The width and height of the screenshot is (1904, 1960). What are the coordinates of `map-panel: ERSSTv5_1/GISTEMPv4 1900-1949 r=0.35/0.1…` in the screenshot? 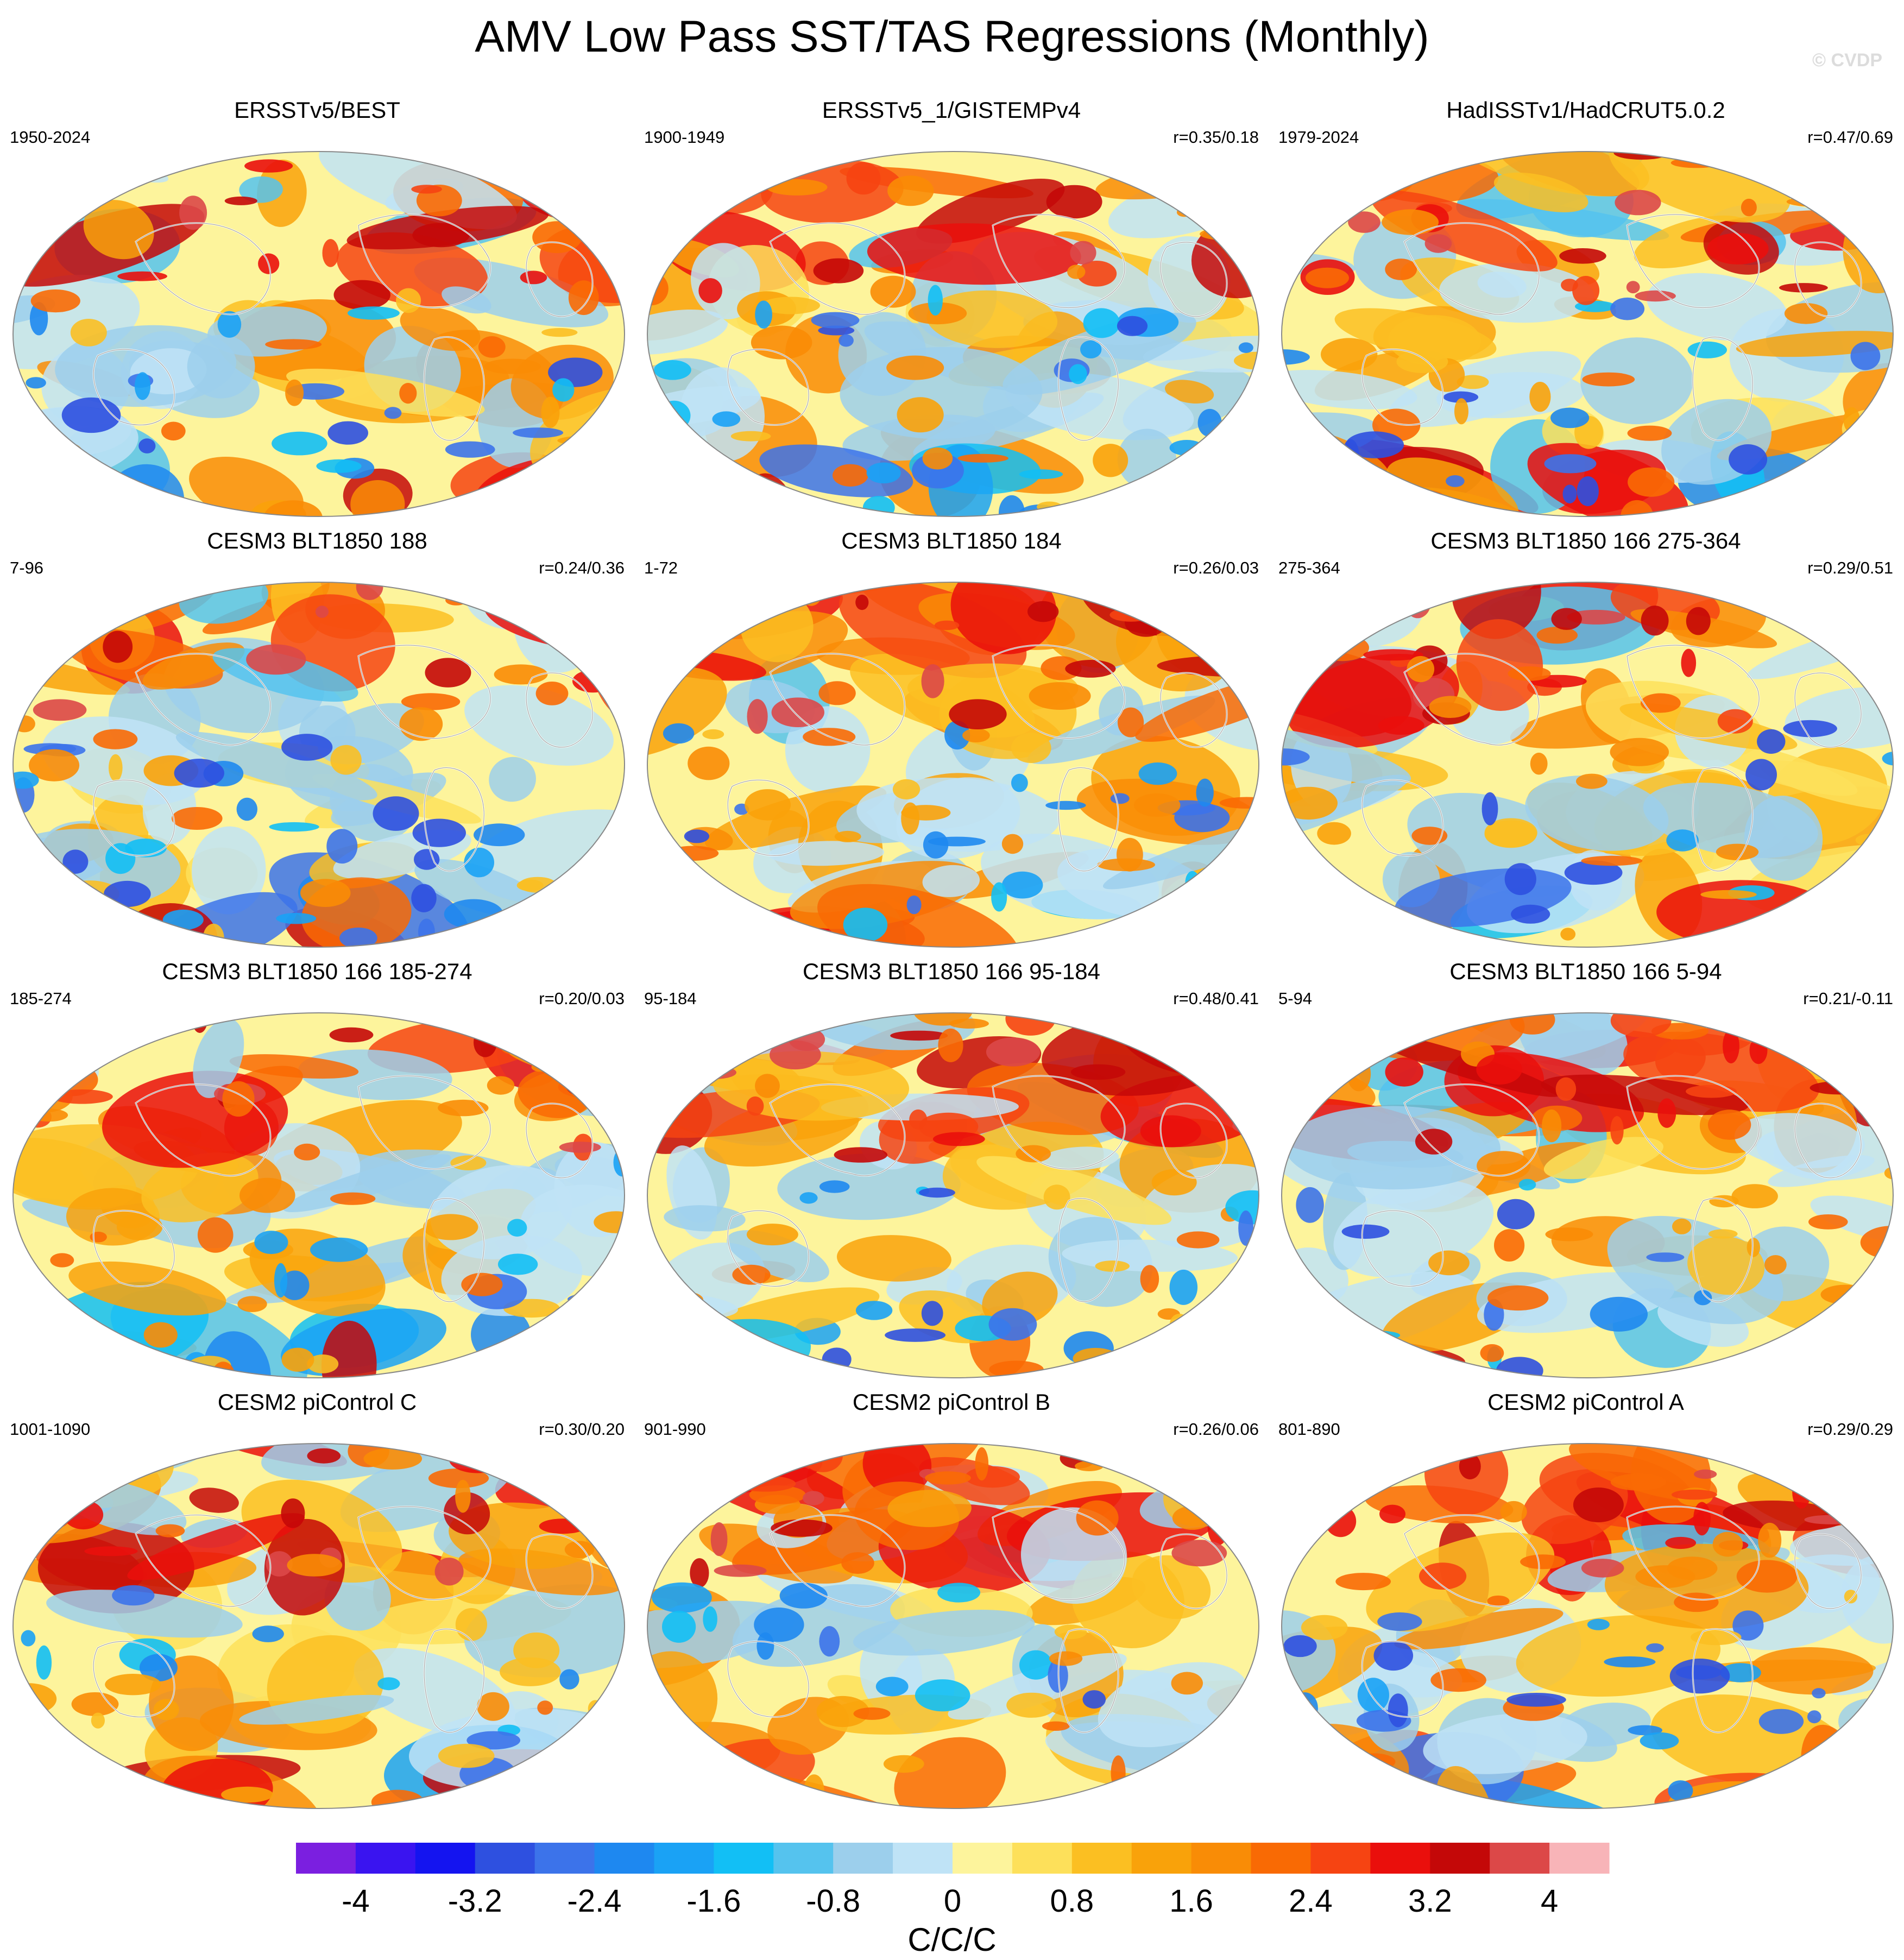 It's located at (951, 310).